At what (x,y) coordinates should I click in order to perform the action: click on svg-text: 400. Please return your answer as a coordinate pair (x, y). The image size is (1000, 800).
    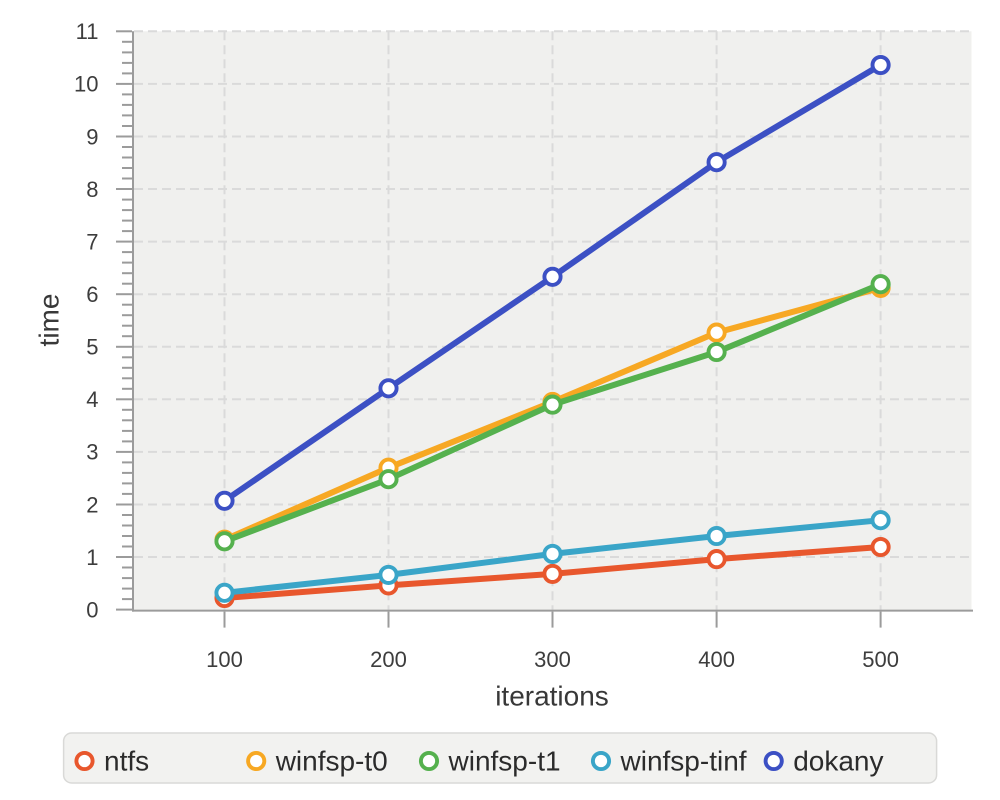
    Looking at the image, I should click on (716, 659).